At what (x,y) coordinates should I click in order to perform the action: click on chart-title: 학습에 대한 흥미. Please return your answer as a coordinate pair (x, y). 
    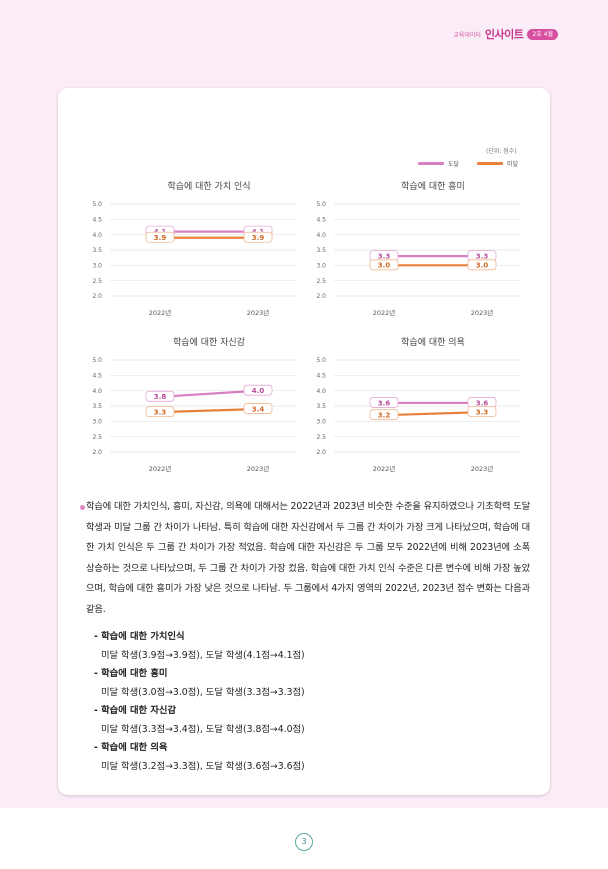
    Looking at the image, I should click on (433, 187).